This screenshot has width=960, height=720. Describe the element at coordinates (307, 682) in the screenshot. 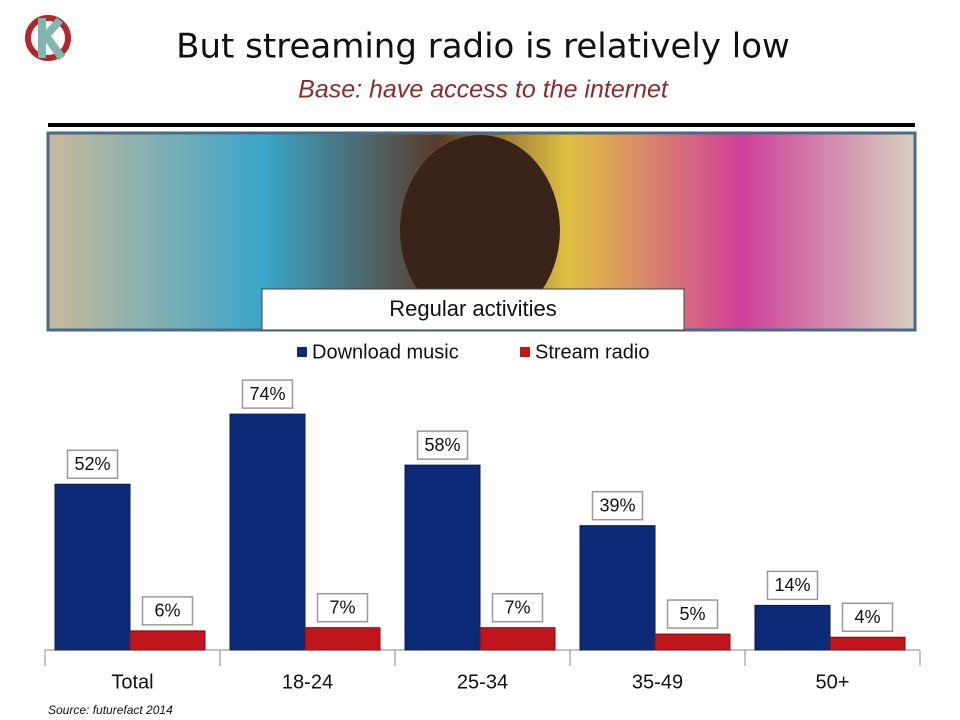

I see `x-tick-label: 18-24` at that location.